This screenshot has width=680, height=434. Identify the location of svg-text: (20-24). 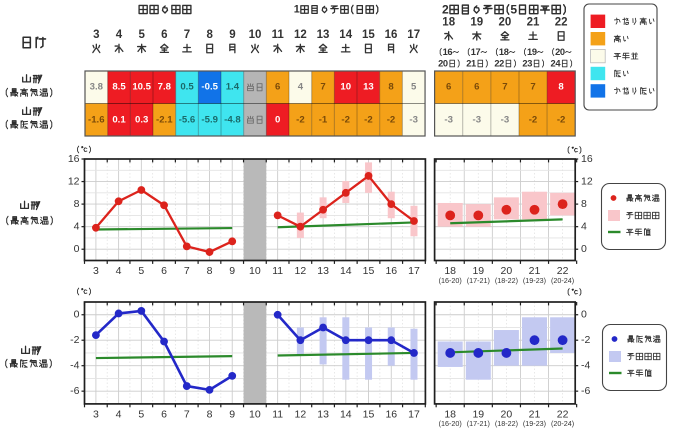
(562, 280).